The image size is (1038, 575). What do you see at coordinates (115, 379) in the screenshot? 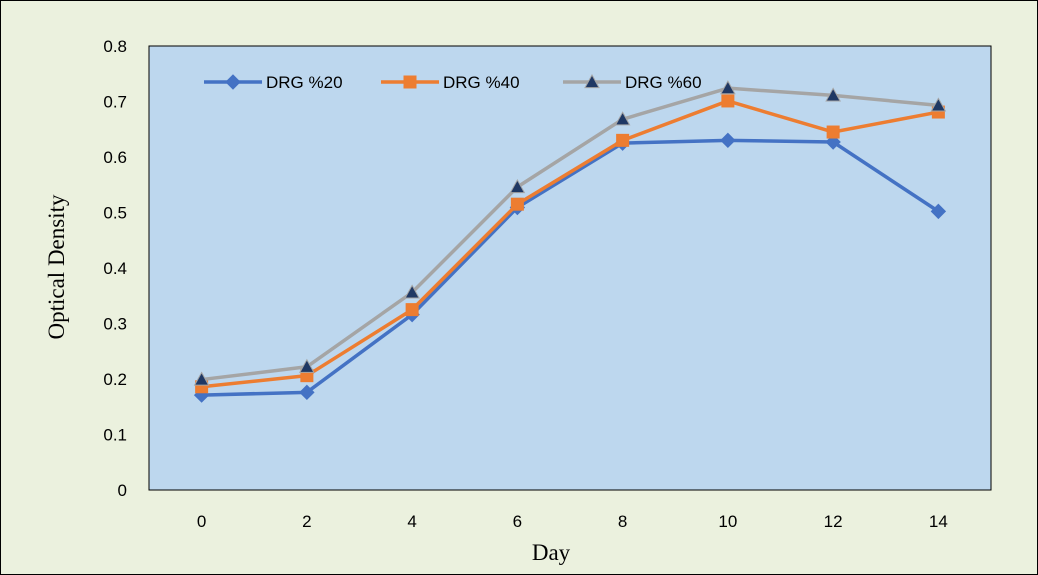
I see `y-tick-label: 0.2` at bounding box center [115, 379].